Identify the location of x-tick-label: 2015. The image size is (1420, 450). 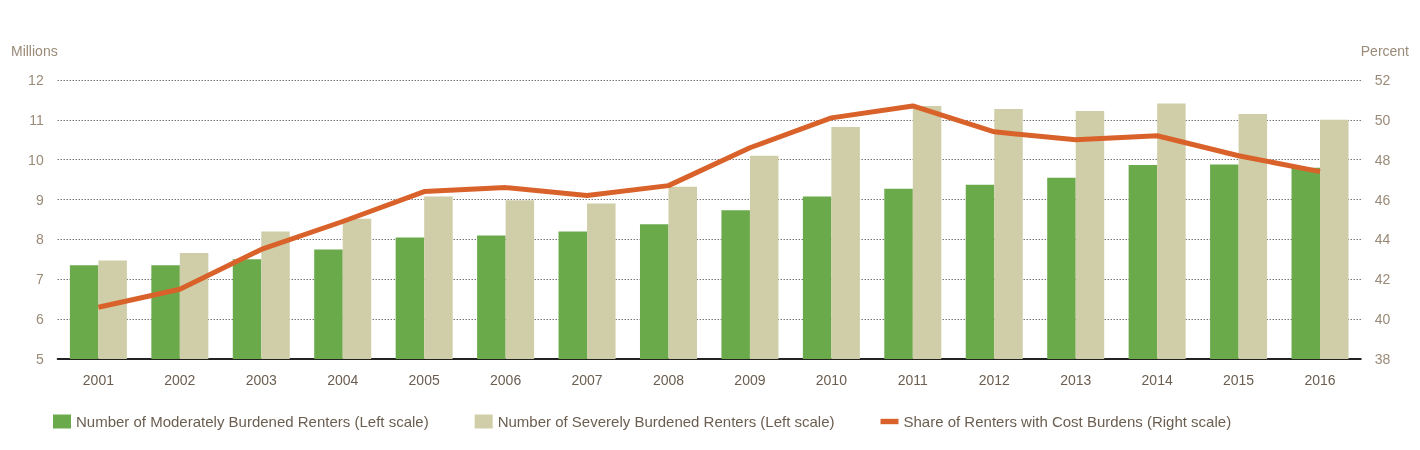
(1239, 380).